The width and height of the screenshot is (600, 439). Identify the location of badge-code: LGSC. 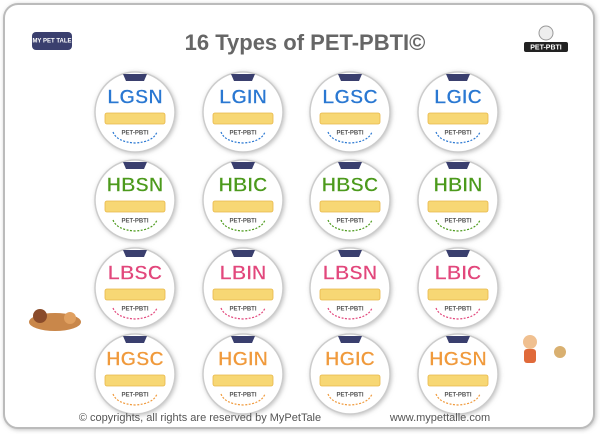
(350, 97).